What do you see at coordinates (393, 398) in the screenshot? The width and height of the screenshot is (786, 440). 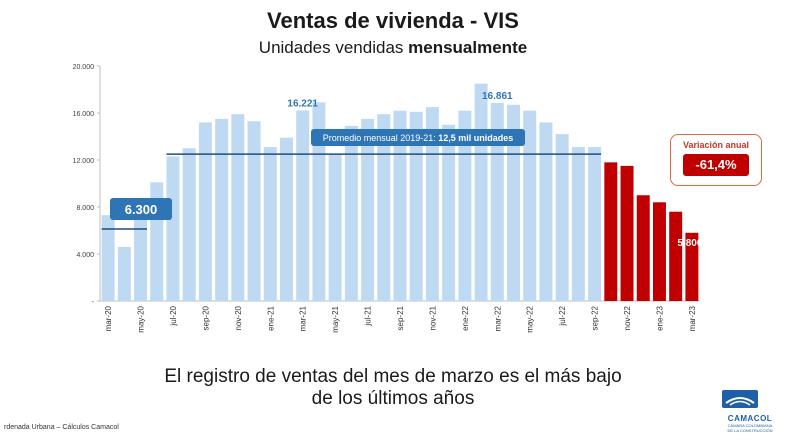 I see `footer-line-2: de los últimos años` at bounding box center [393, 398].